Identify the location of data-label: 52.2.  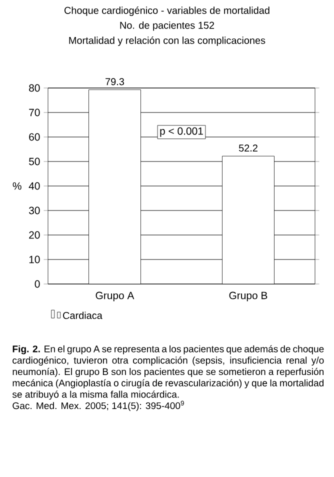
(248, 148).